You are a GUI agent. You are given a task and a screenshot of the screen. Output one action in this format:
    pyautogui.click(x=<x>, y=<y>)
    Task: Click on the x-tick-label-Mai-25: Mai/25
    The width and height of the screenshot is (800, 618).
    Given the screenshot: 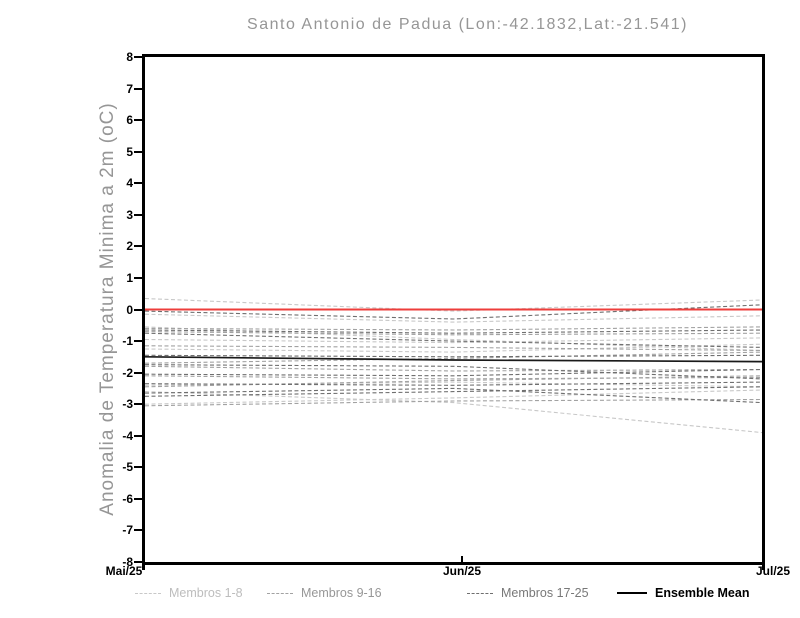 What is the action you would take?
    pyautogui.click(x=124, y=571)
    